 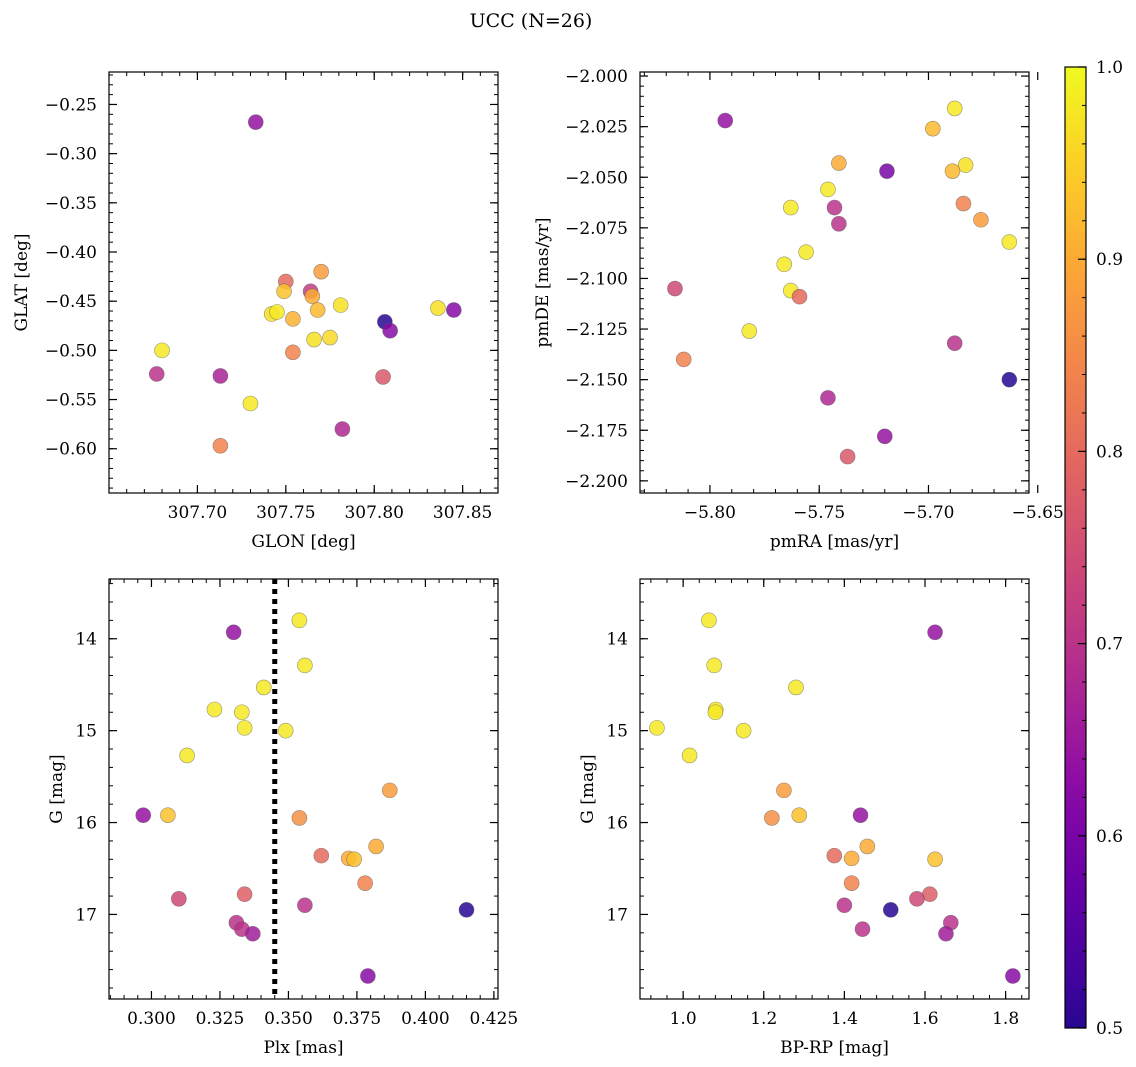 I want to click on colorbar-tick-label: 0.7, so click(x=1109, y=645).